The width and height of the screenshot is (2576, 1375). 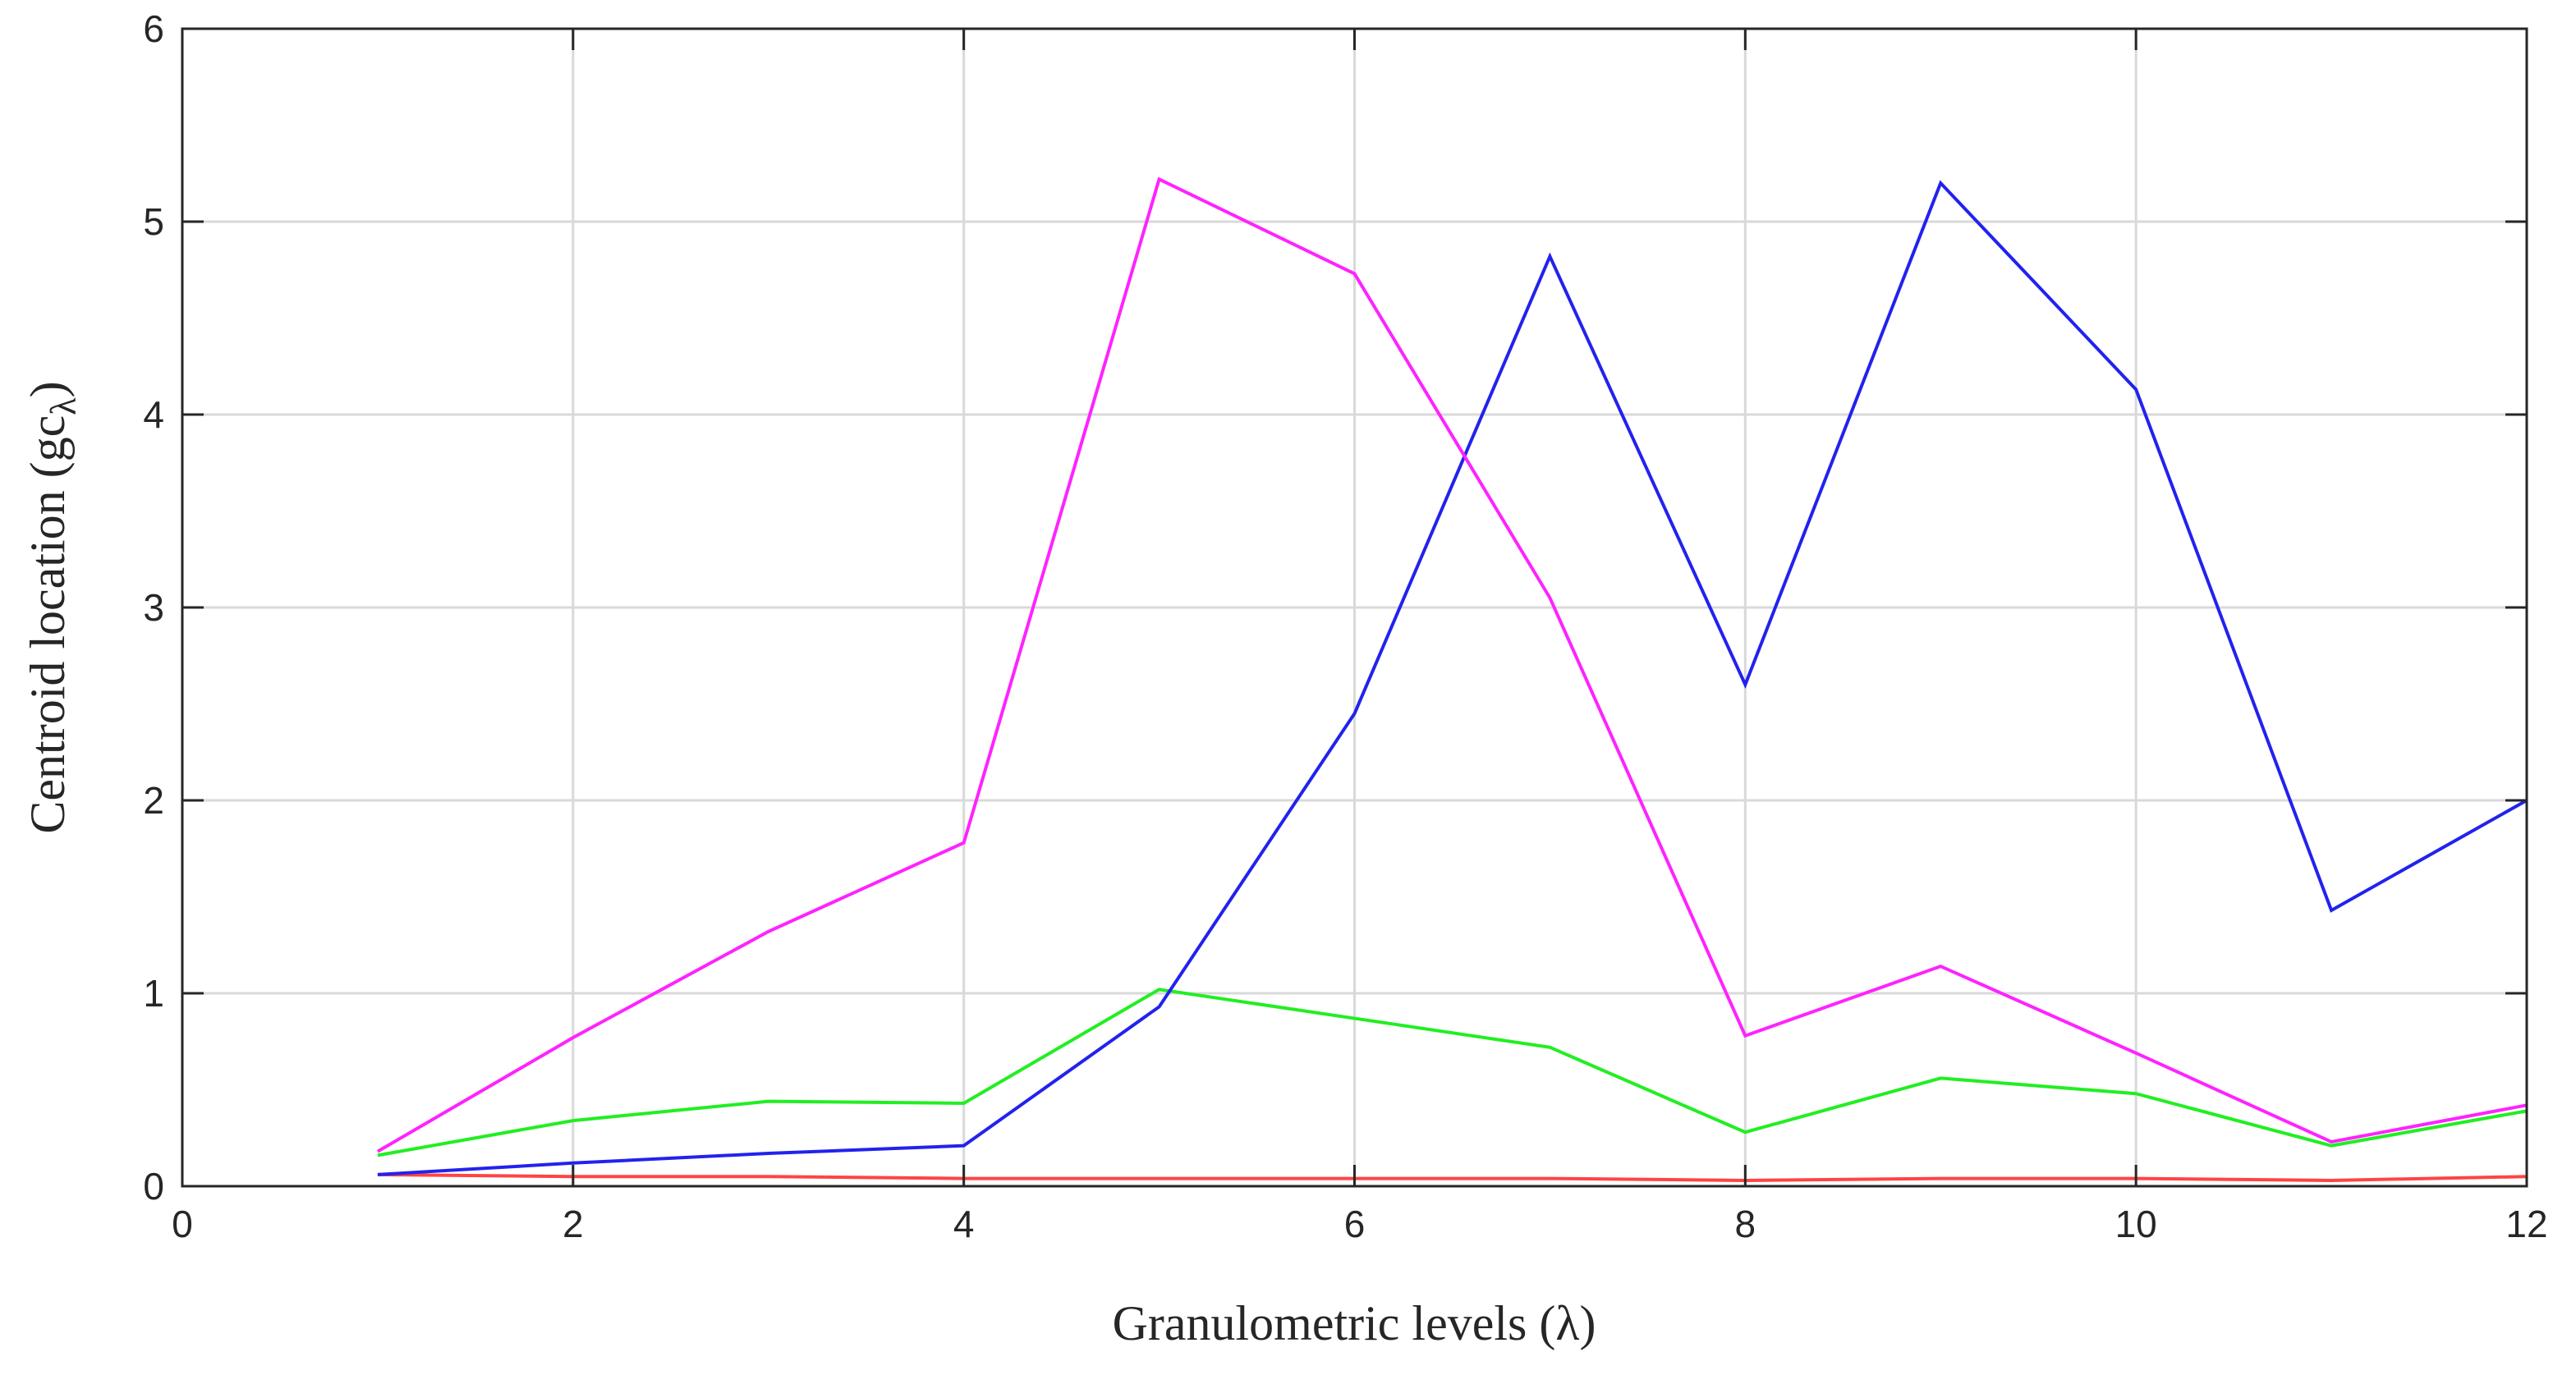 What do you see at coordinates (573, 1224) in the screenshot?
I see `x-tick-label: 2` at bounding box center [573, 1224].